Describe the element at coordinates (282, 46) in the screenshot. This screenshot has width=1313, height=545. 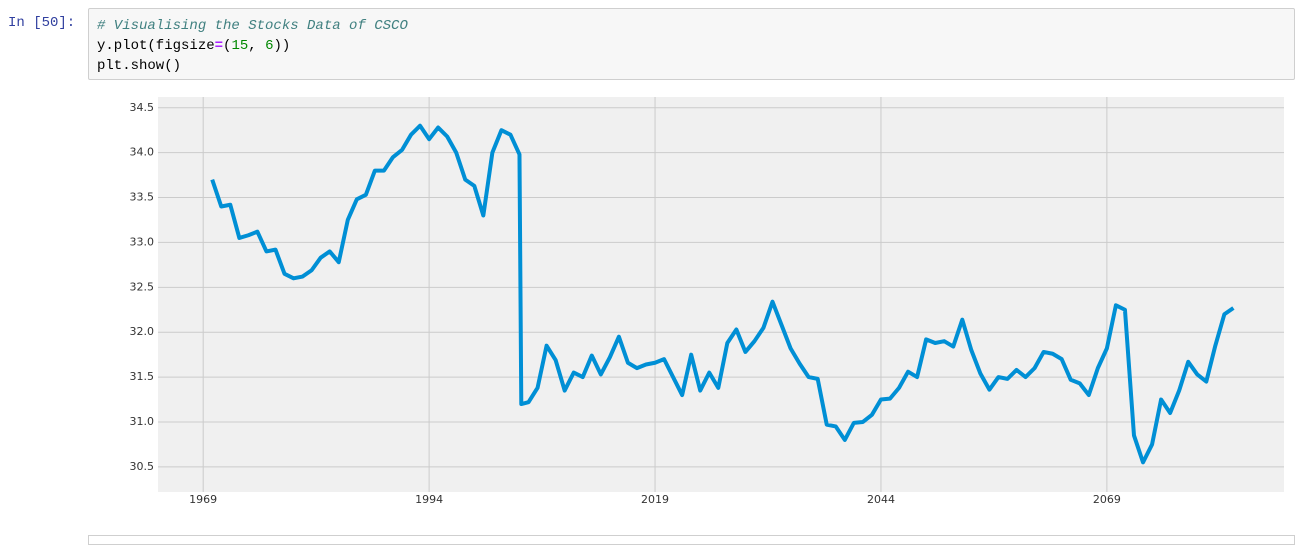
I see `code-token: ))` at that location.